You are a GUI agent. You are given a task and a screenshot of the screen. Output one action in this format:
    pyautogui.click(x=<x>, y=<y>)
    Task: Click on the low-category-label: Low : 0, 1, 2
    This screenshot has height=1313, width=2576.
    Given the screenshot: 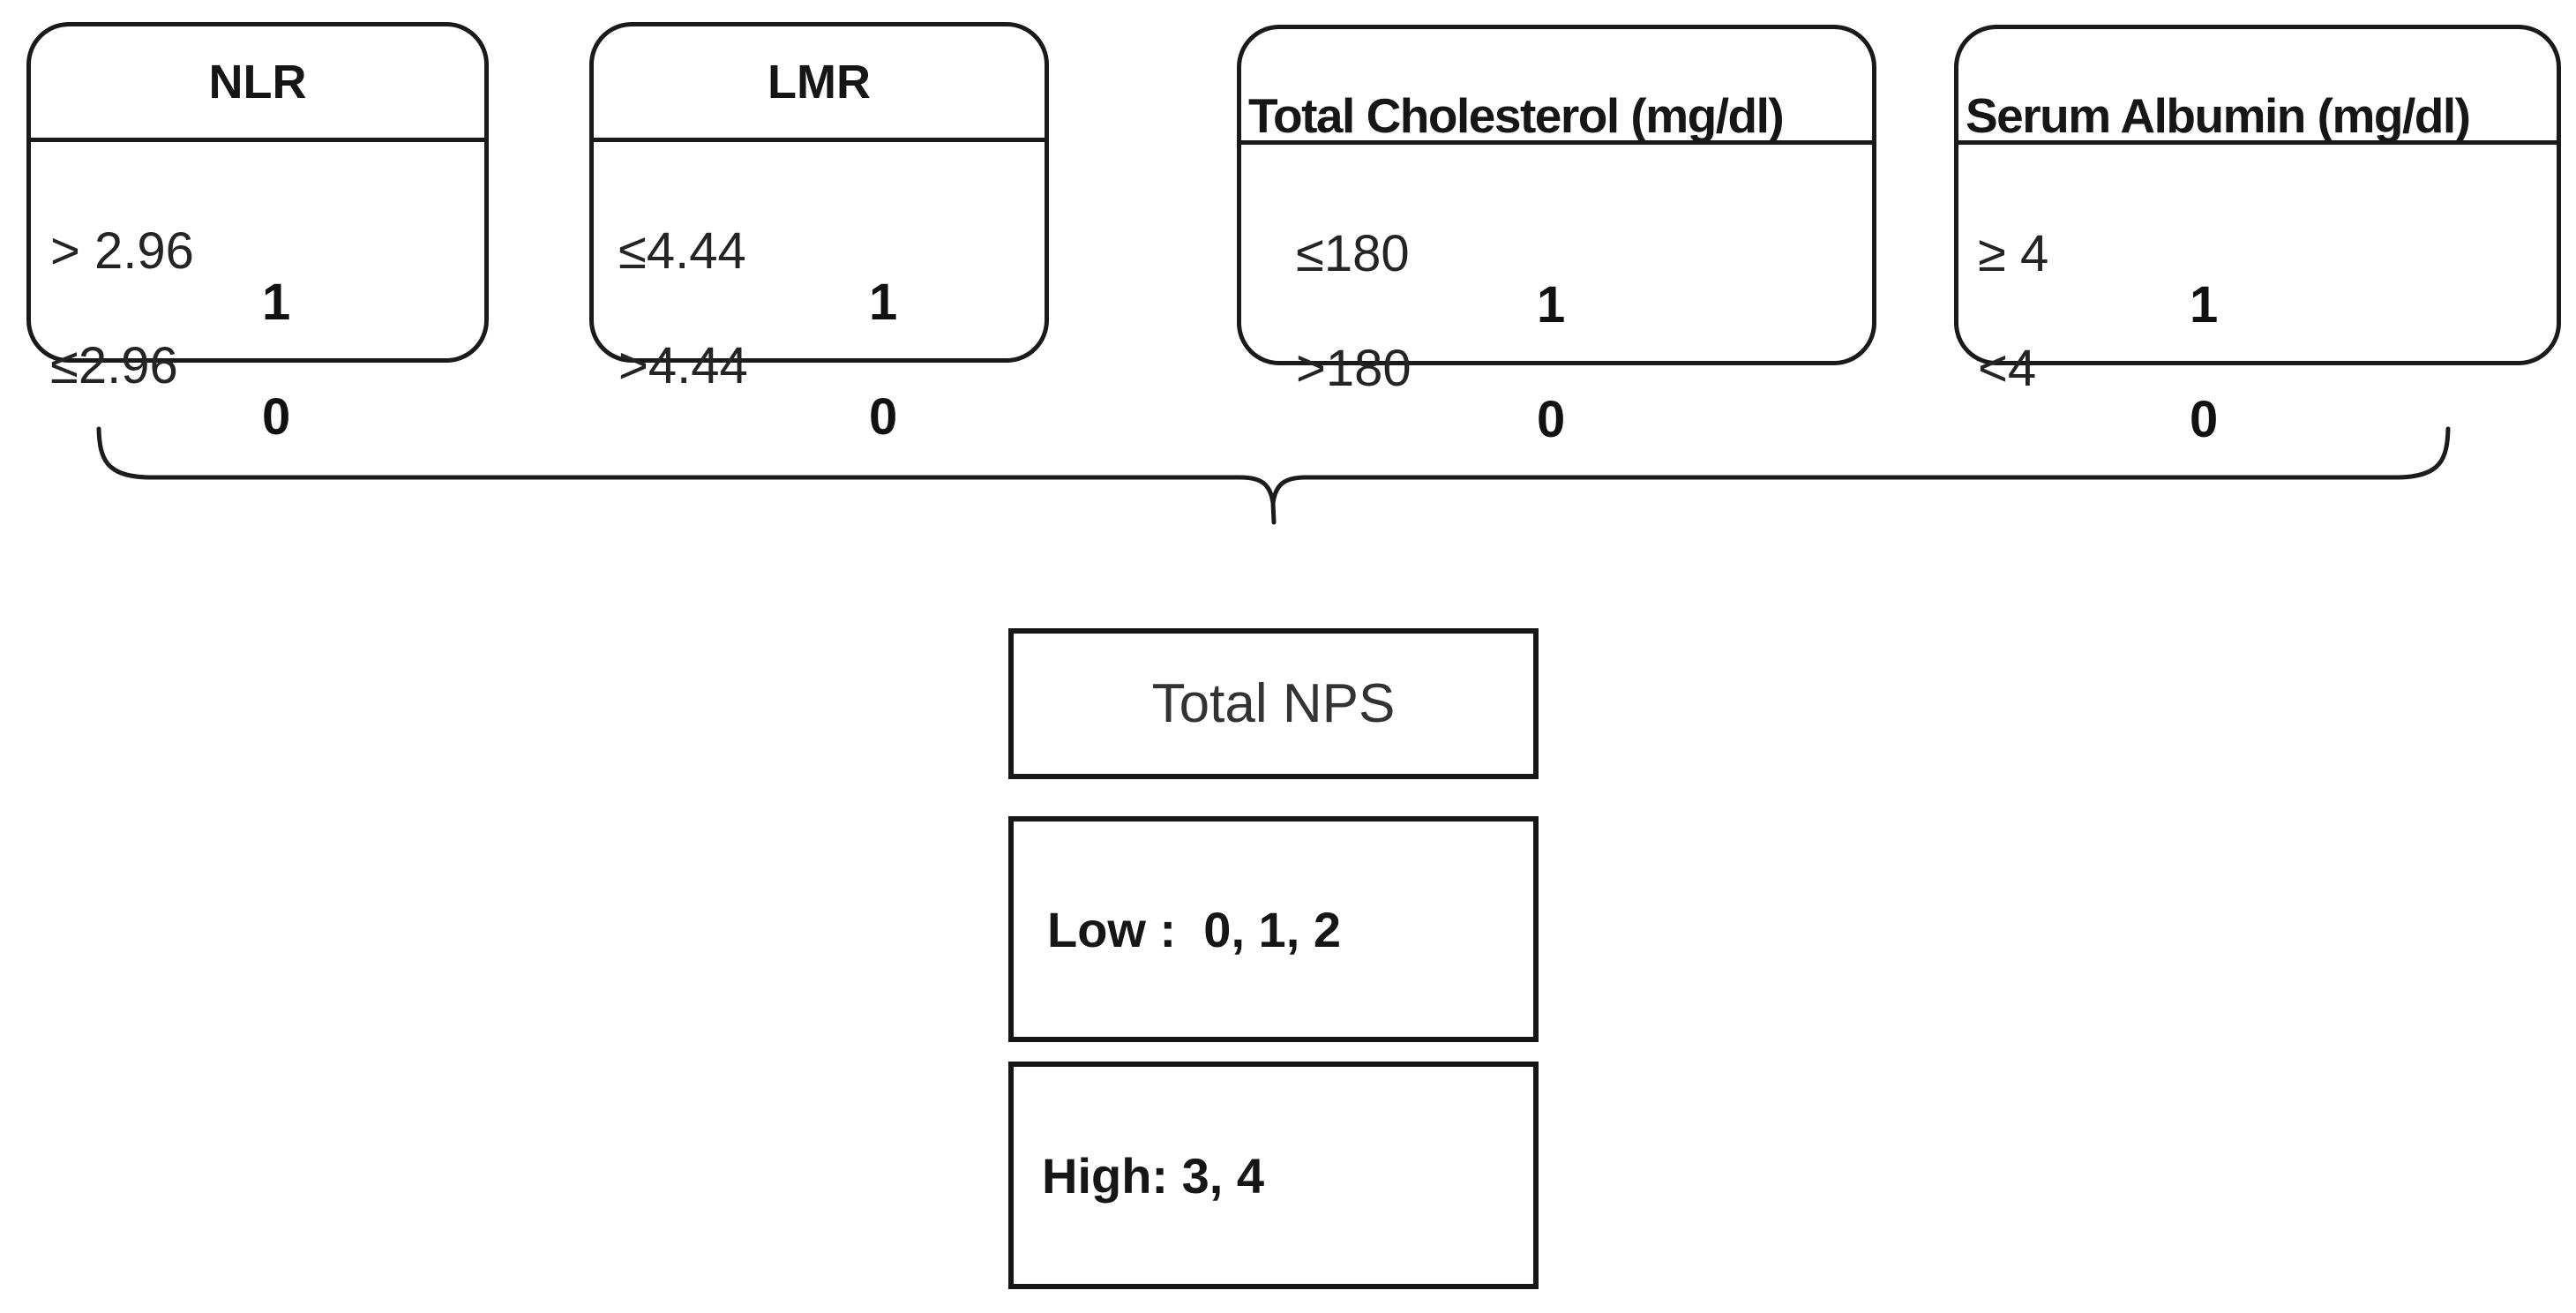 What is the action you would take?
    pyautogui.click(x=1194, y=929)
    